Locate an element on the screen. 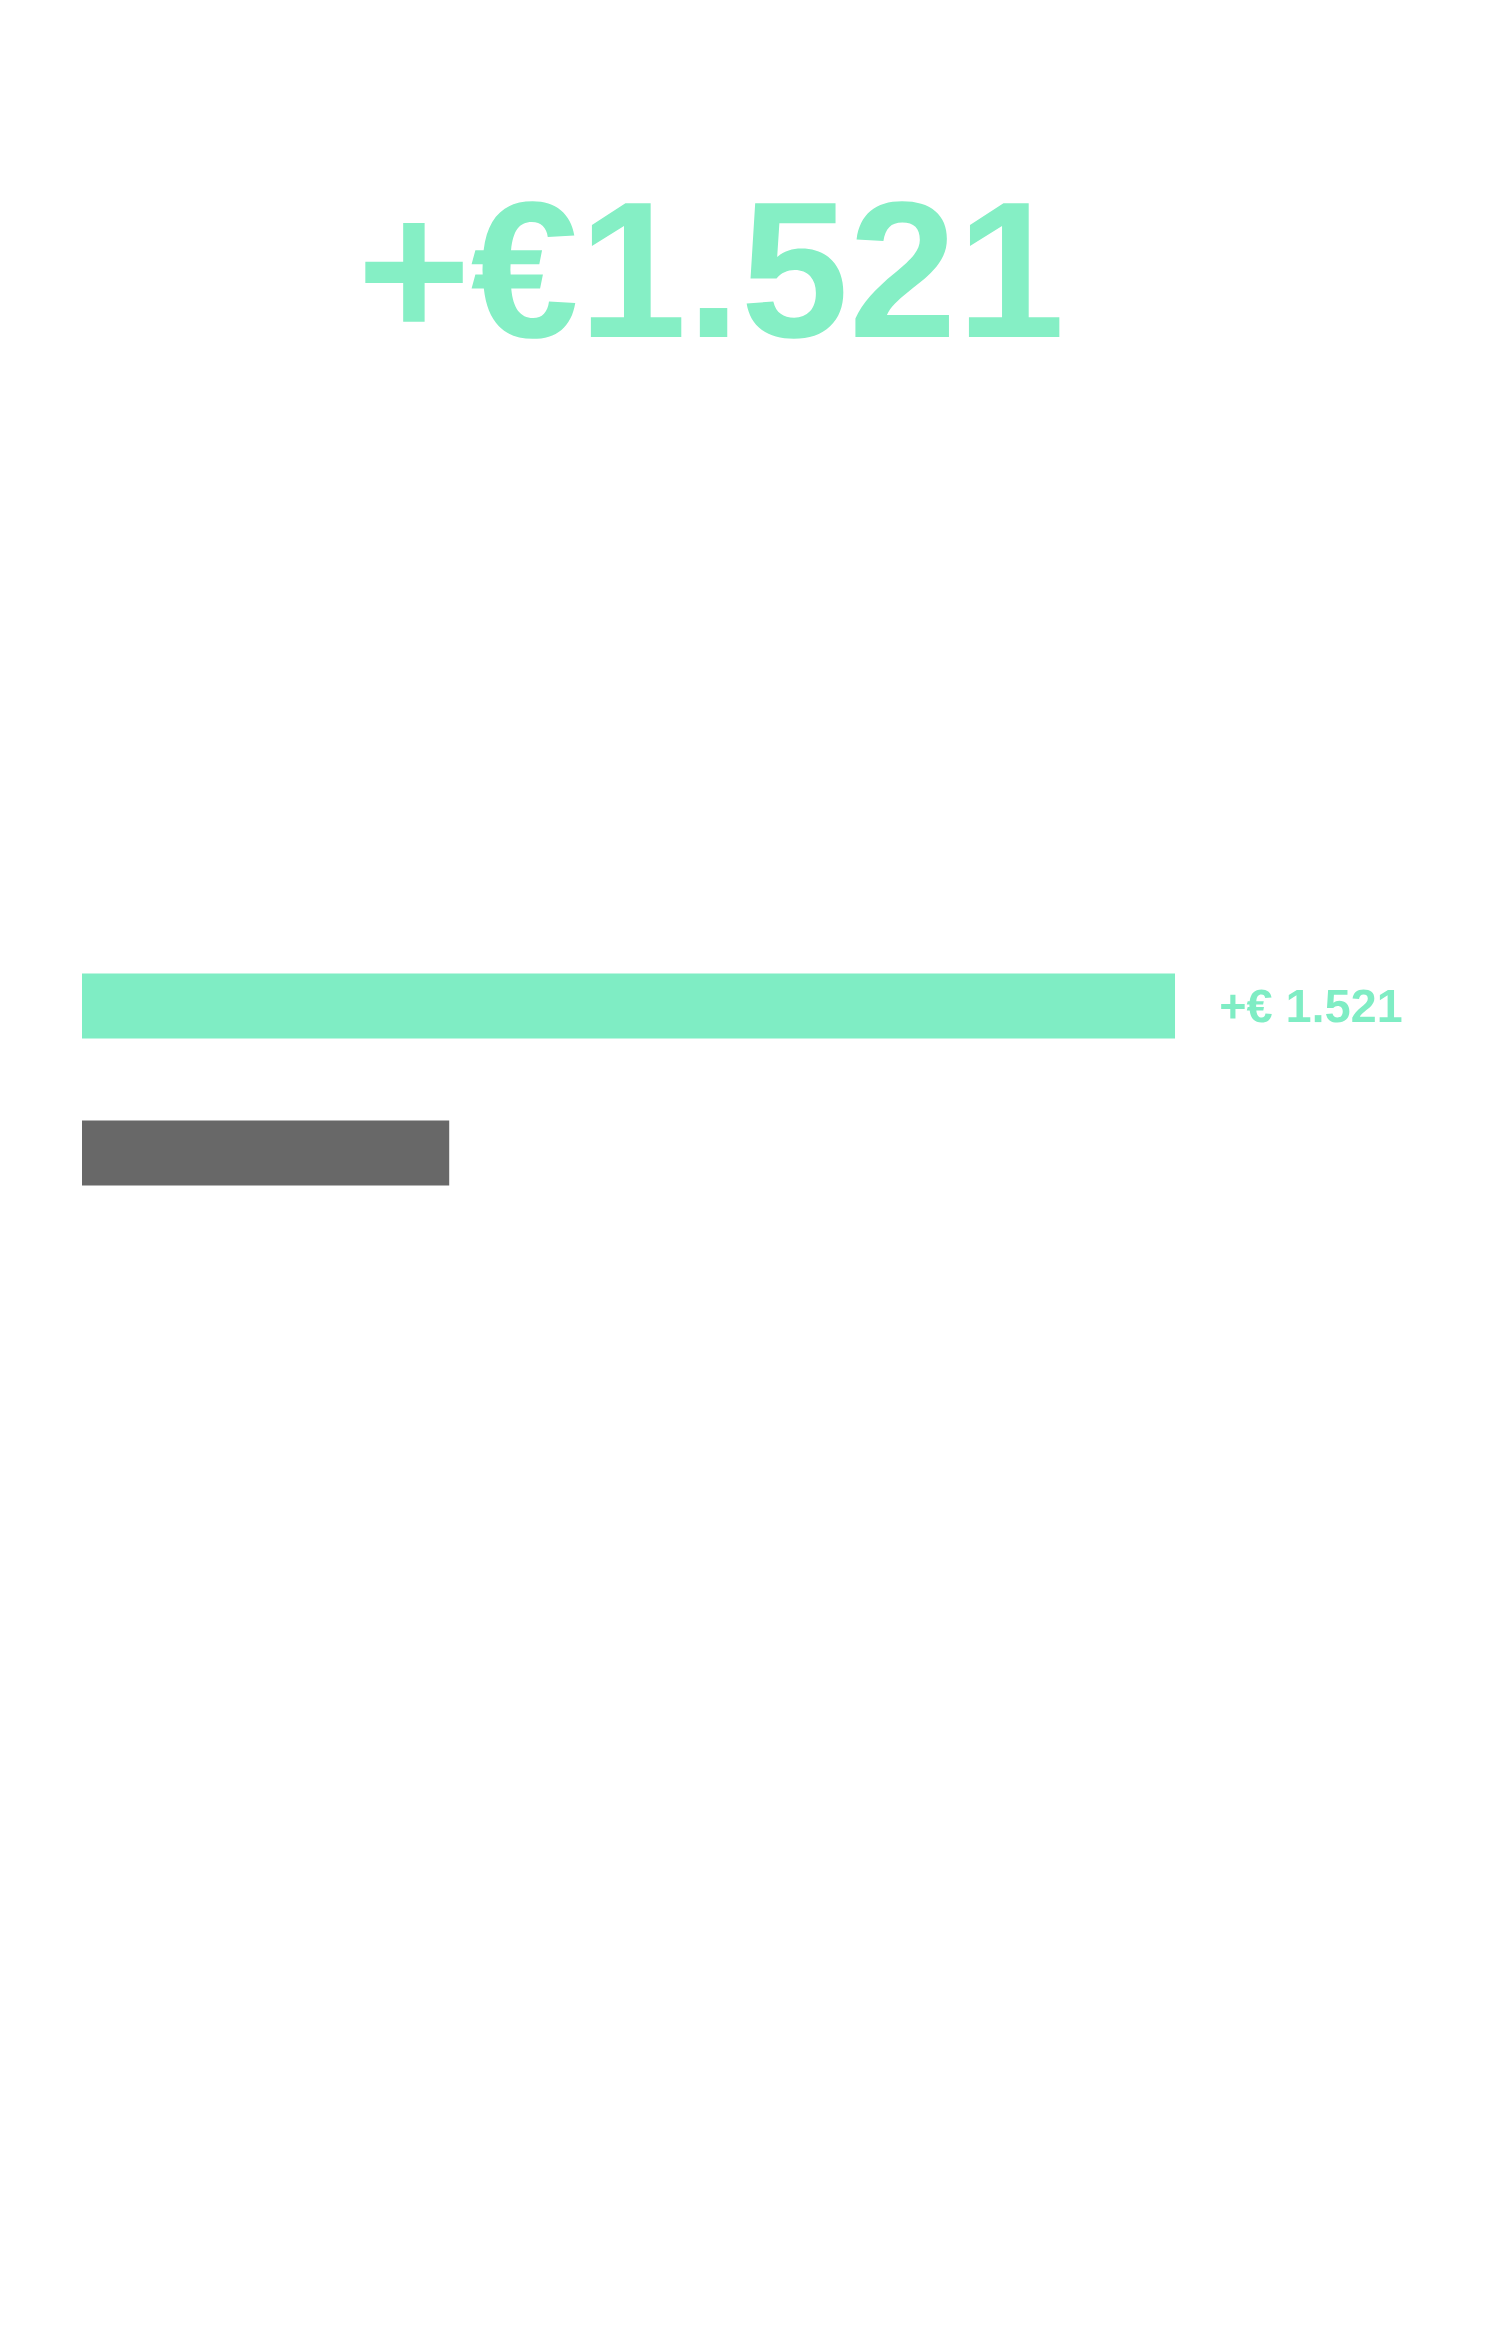 The image size is (1500, 2336). chart-title: +€1.521 is located at coordinates (712, 270).